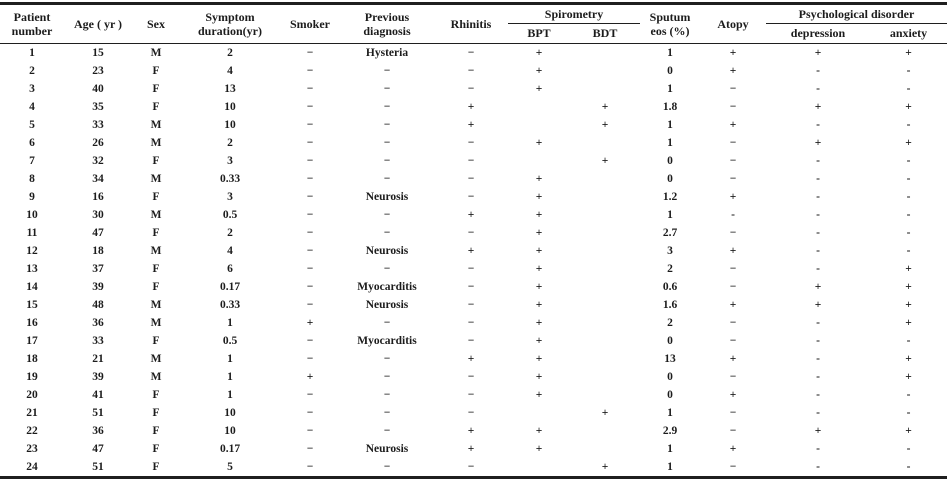 The width and height of the screenshot is (947, 494). Describe the element at coordinates (32, 160) in the screenshot. I see `cell-patient_number: 7` at that location.